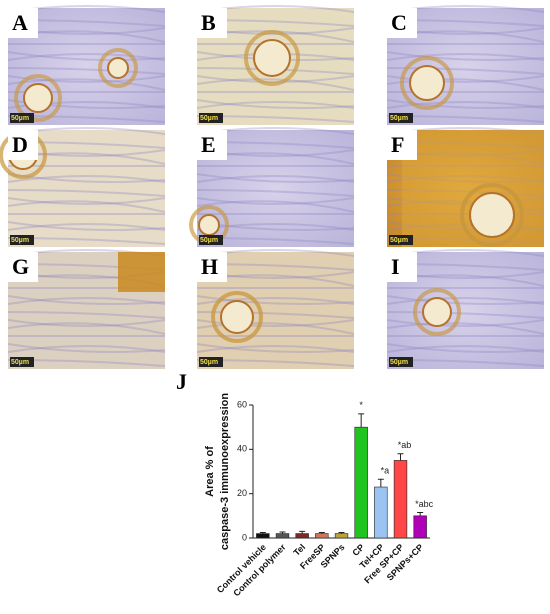  What do you see at coordinates (210, 471) in the screenshot?
I see `y-axis-title: Area % of` at bounding box center [210, 471].